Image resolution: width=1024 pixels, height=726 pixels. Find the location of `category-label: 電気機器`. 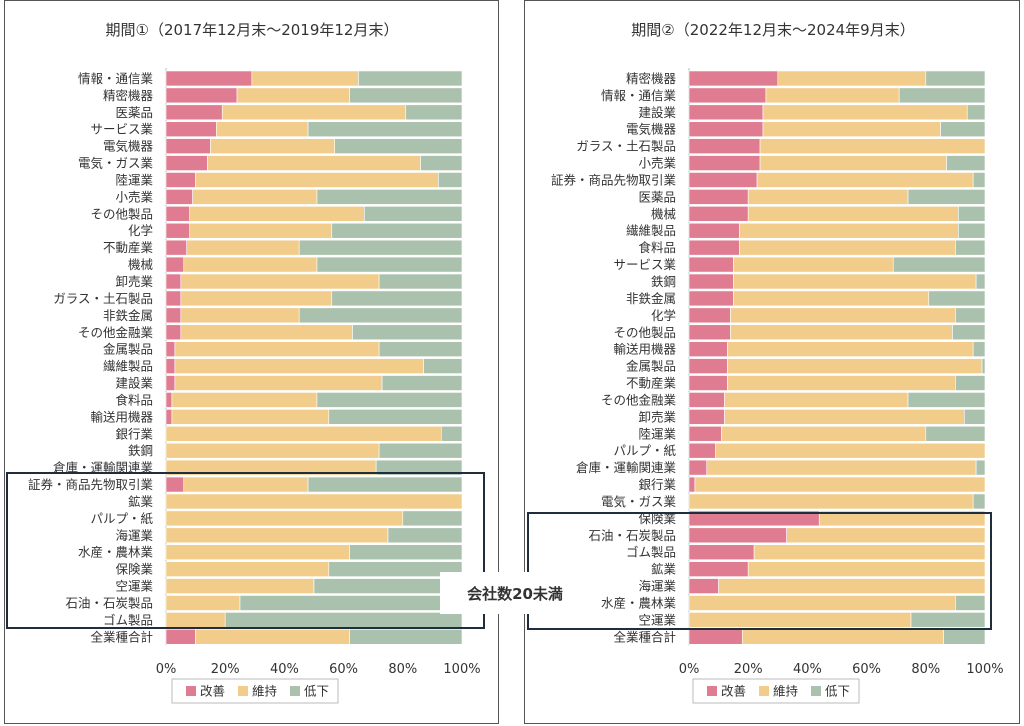

category-label: 電気機器 is located at coordinates (651, 129).